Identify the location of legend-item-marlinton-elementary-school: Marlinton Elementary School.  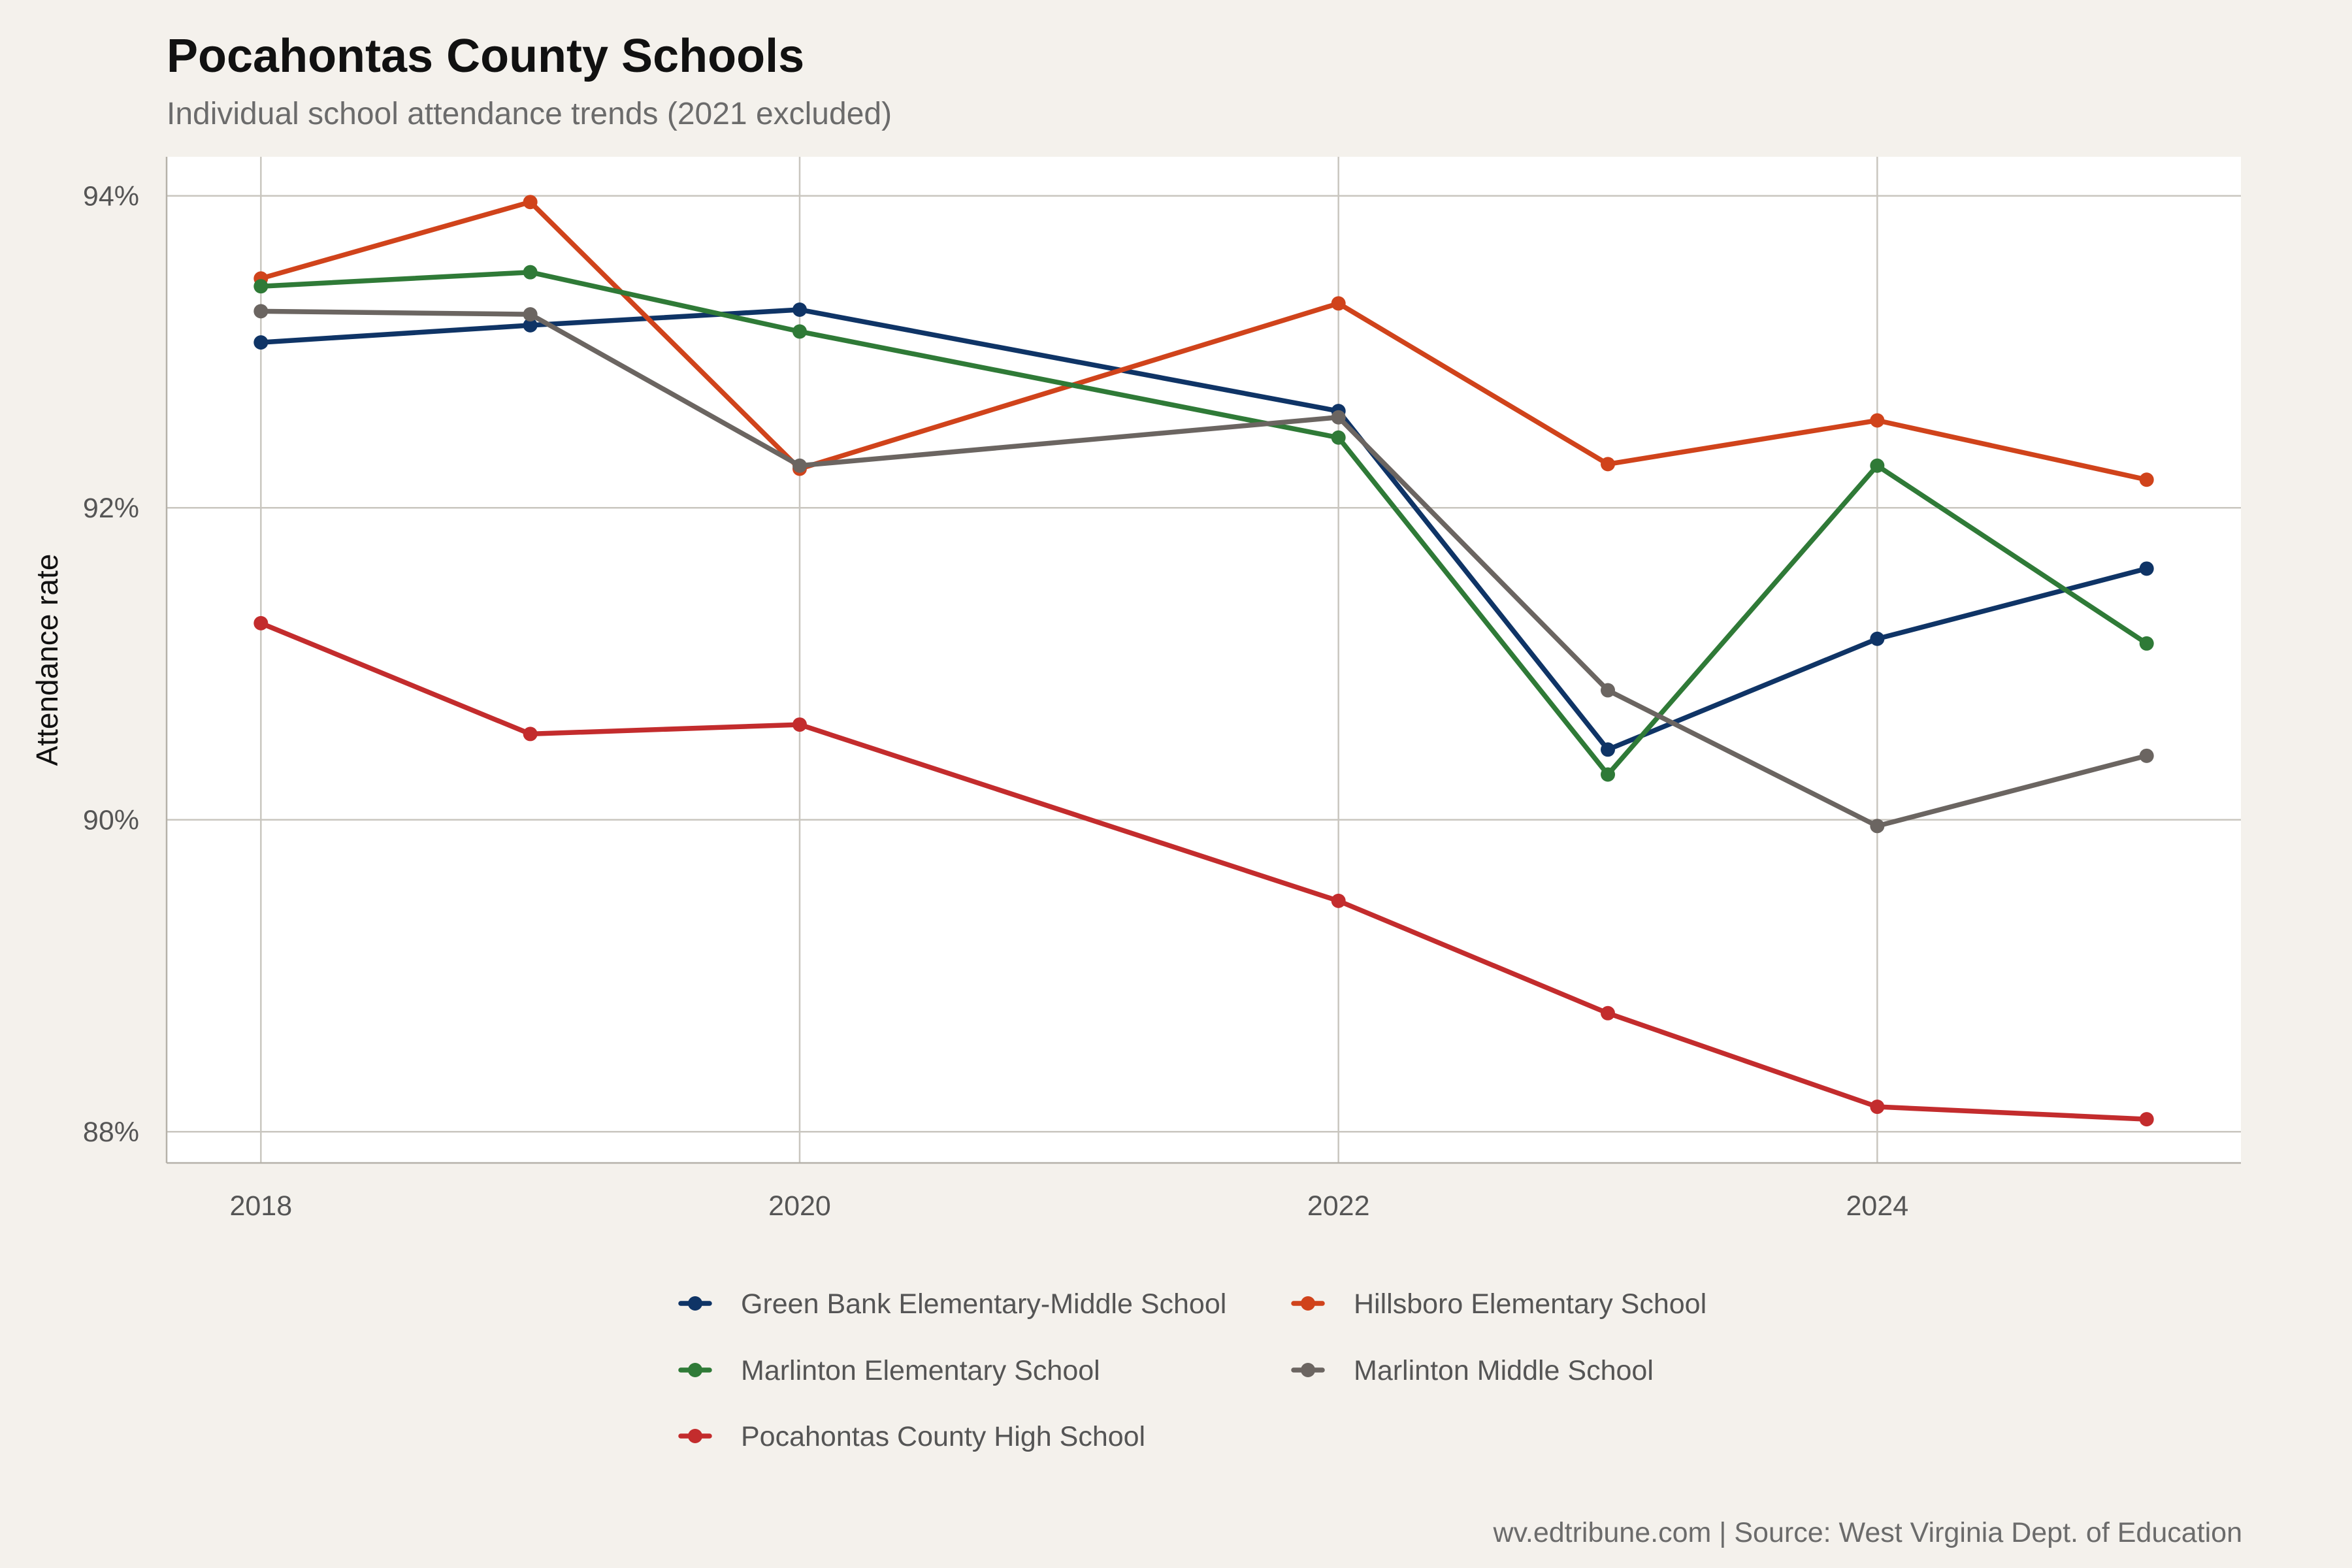
(889, 1370).